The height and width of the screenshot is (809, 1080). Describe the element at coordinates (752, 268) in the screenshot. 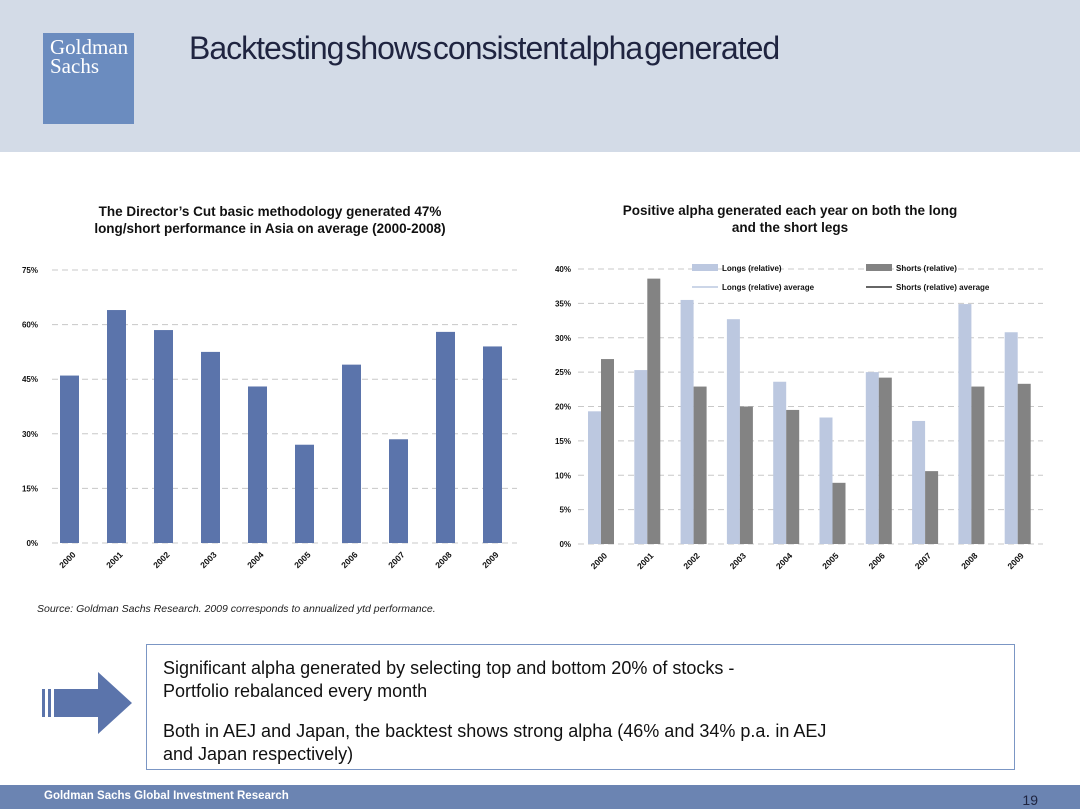

I see `legend-label-longs: Longs (relative)` at that location.